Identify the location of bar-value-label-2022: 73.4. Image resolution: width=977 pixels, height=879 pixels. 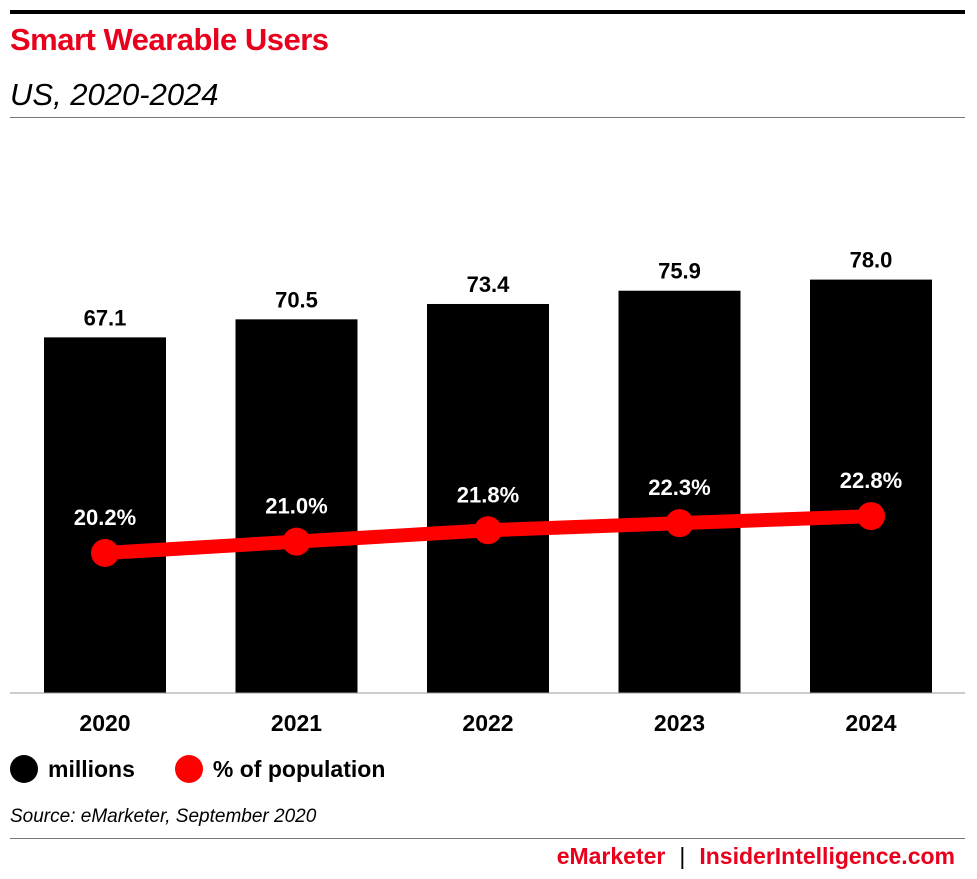
(489, 284).